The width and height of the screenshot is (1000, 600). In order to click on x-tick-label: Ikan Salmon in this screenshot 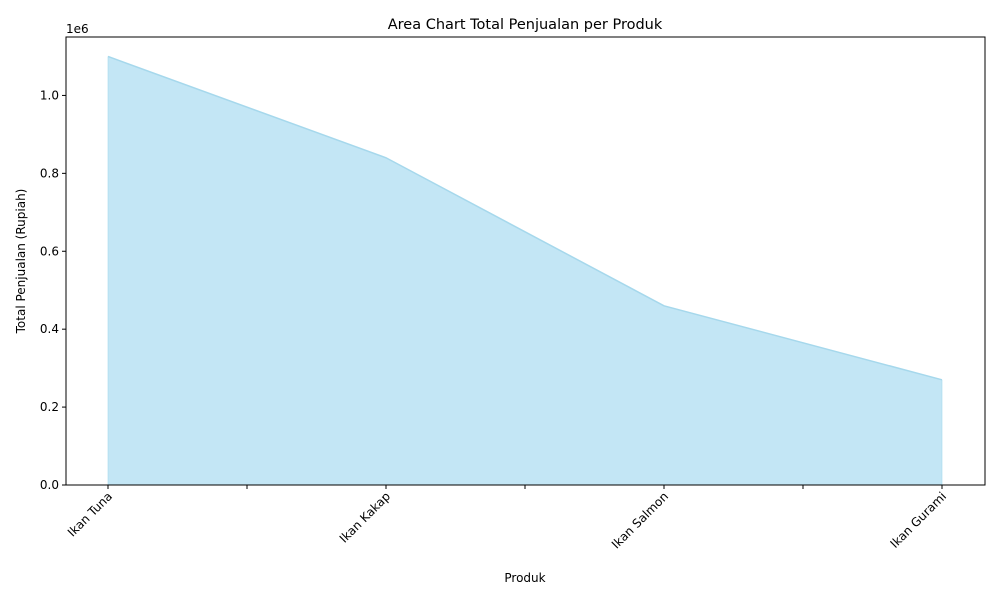, I will do `click(640, 520)`.